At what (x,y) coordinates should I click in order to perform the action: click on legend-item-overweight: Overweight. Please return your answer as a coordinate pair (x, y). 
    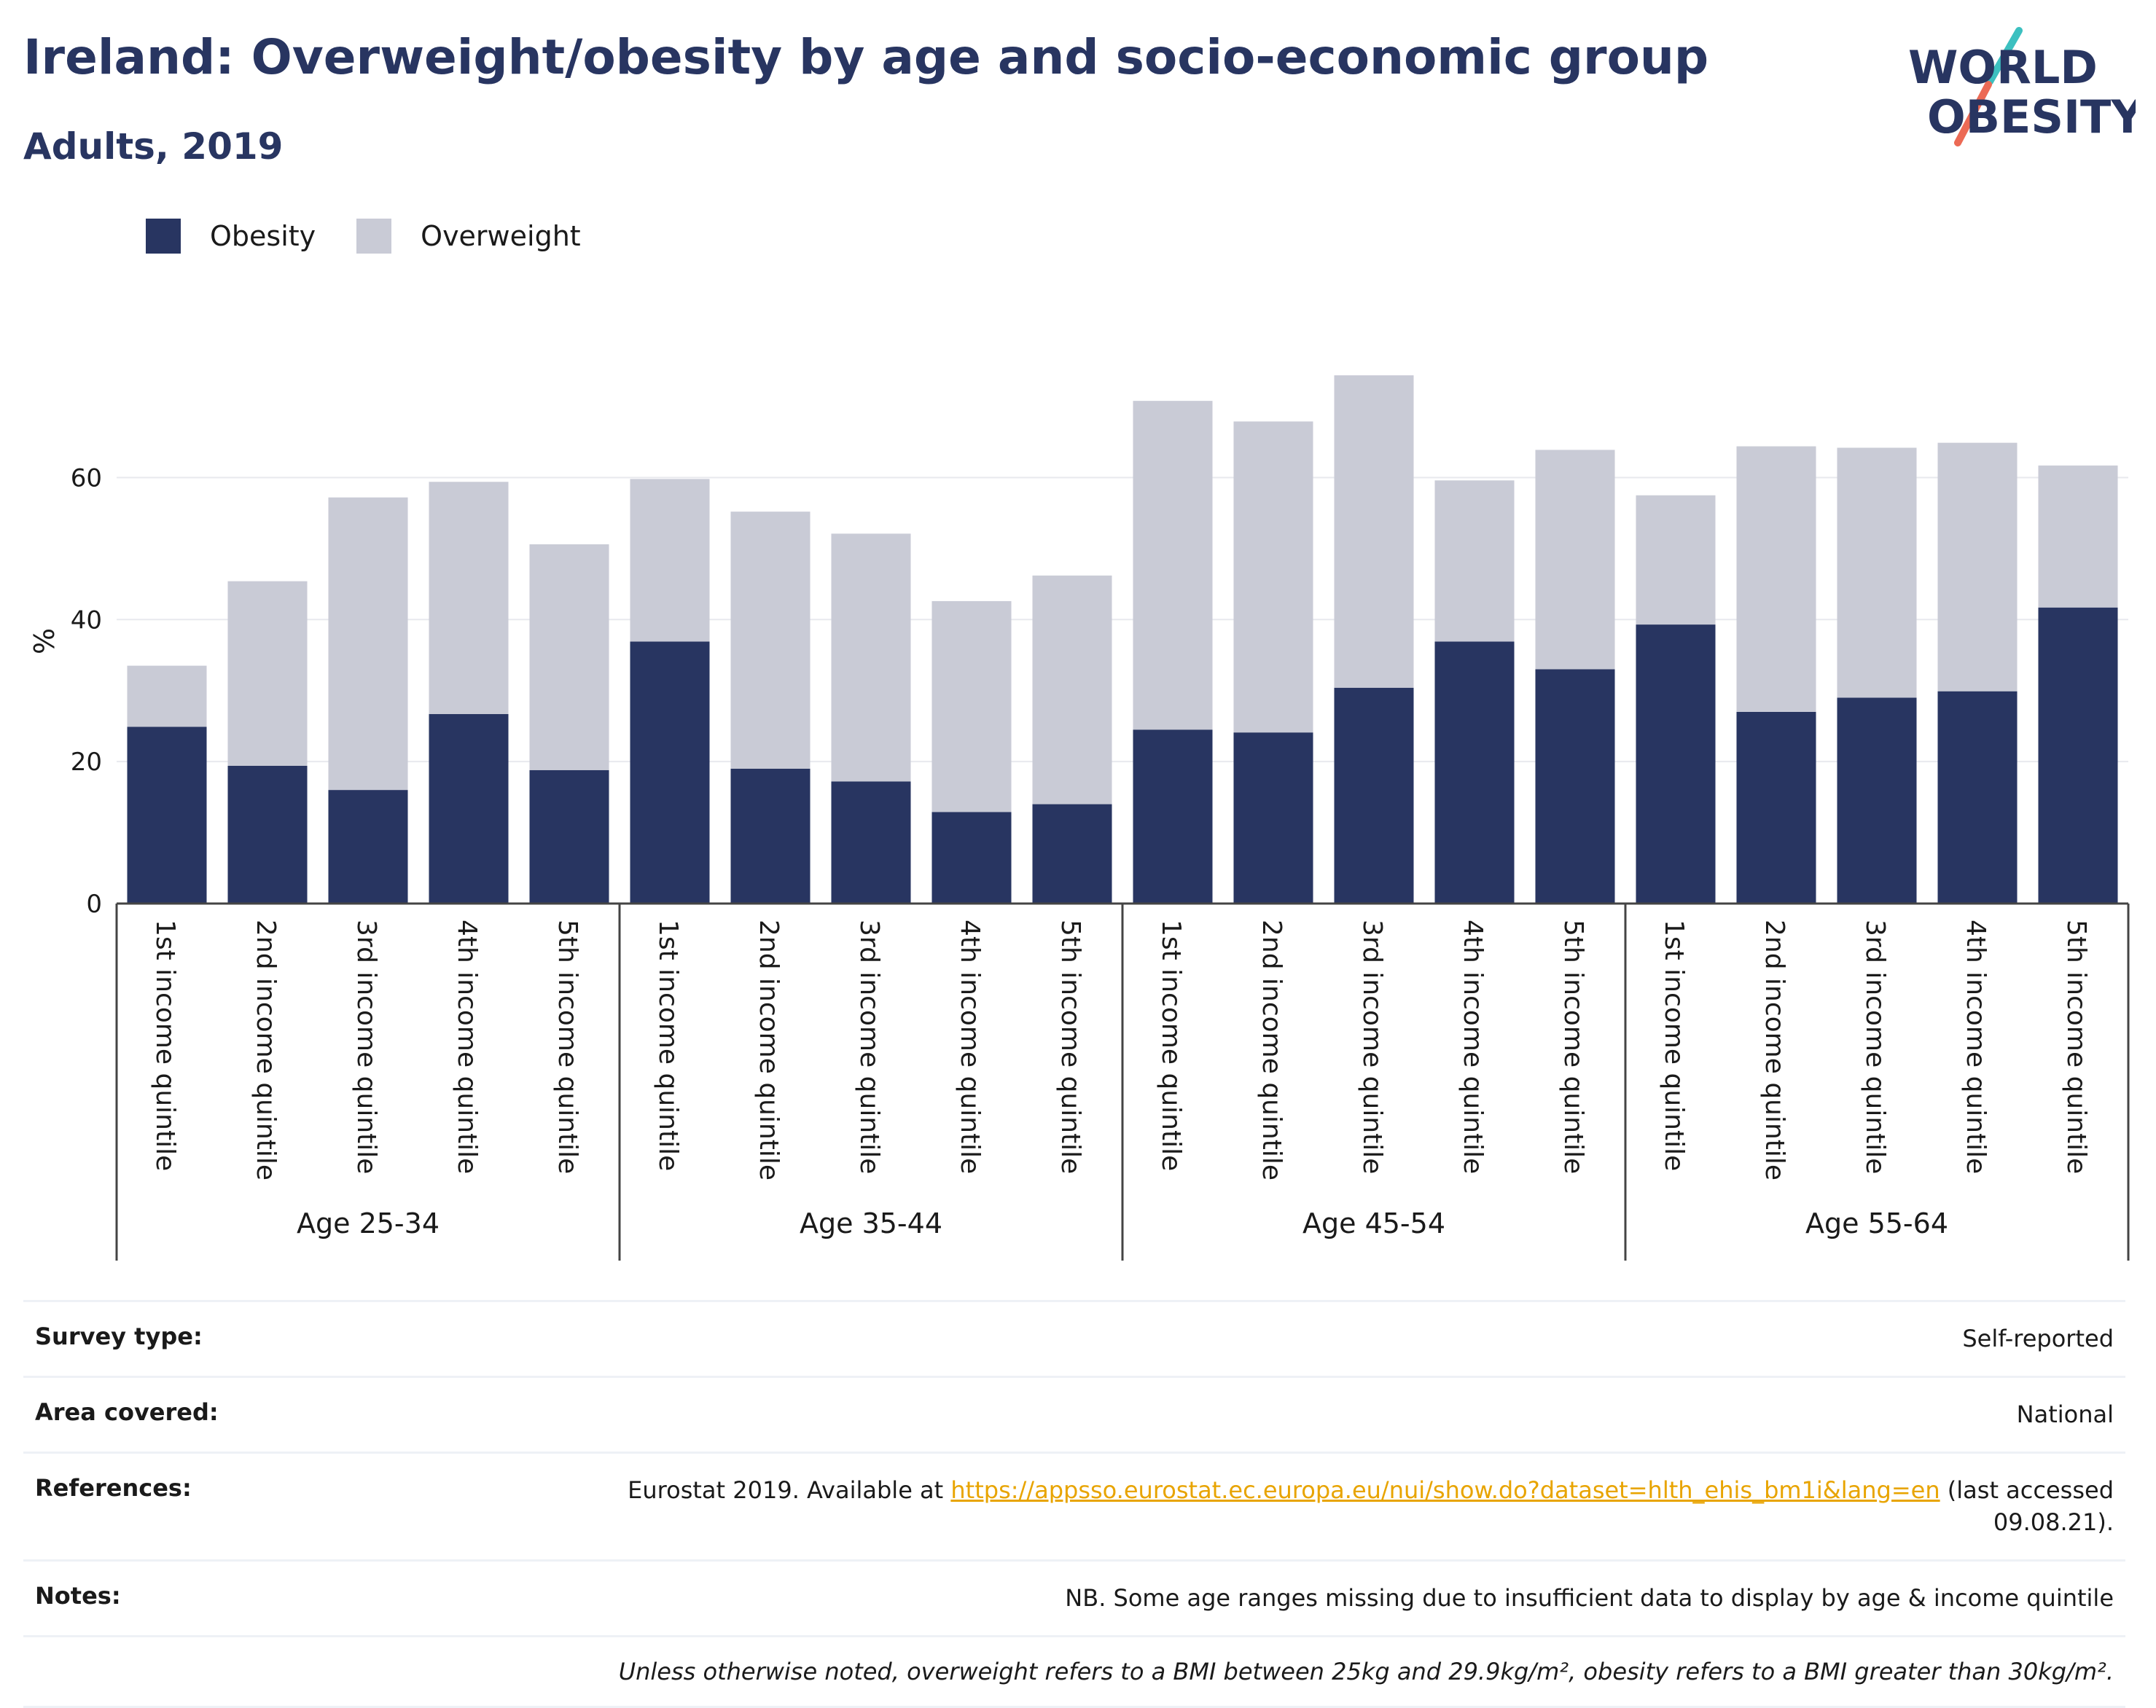
    Looking at the image, I should click on (469, 236).